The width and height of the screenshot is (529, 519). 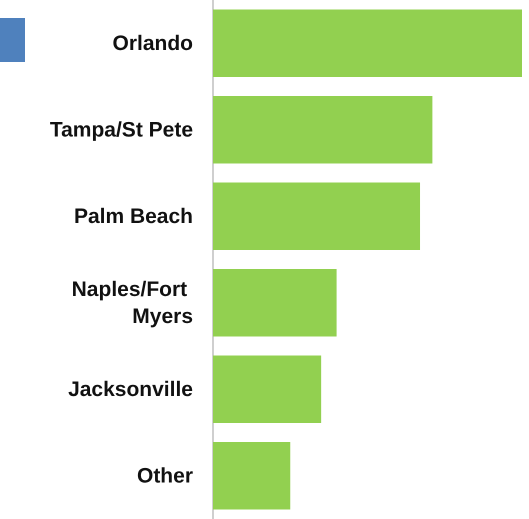 I want to click on y-tick-label: Other, so click(x=164, y=476).